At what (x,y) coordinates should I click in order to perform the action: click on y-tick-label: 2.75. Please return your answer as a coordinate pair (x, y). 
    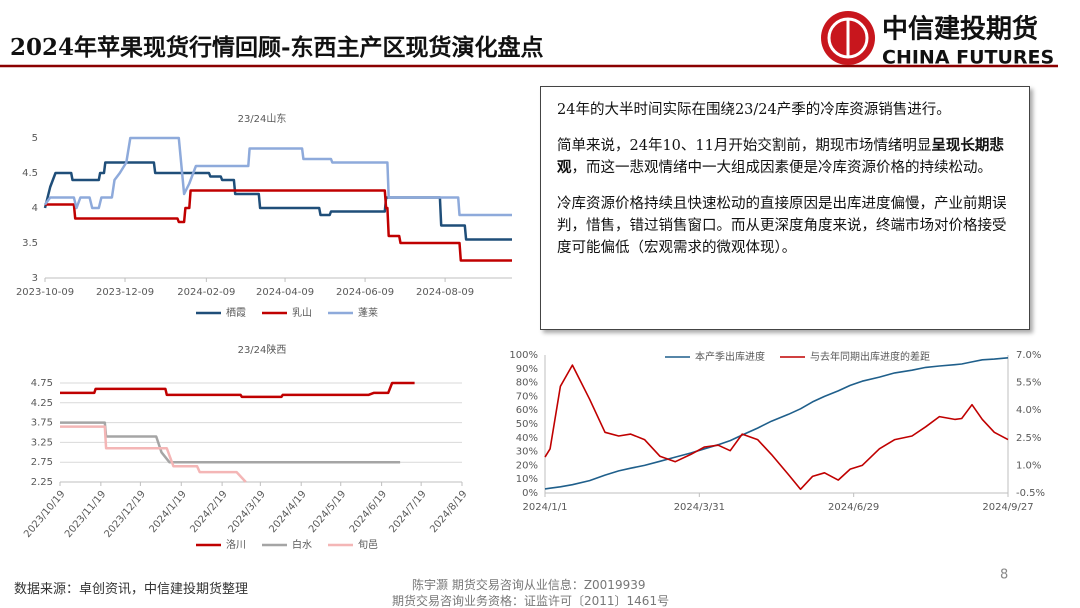
    Looking at the image, I should click on (42, 462).